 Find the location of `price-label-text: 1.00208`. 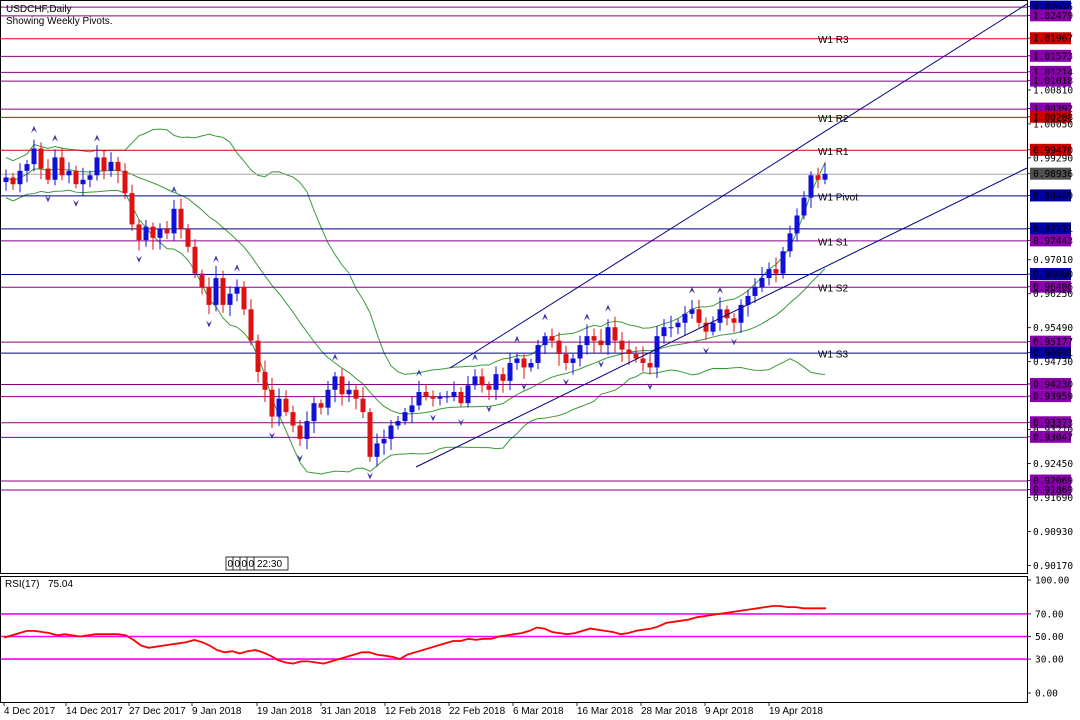

price-label-text: 1.00208 is located at coordinates (1053, 117).